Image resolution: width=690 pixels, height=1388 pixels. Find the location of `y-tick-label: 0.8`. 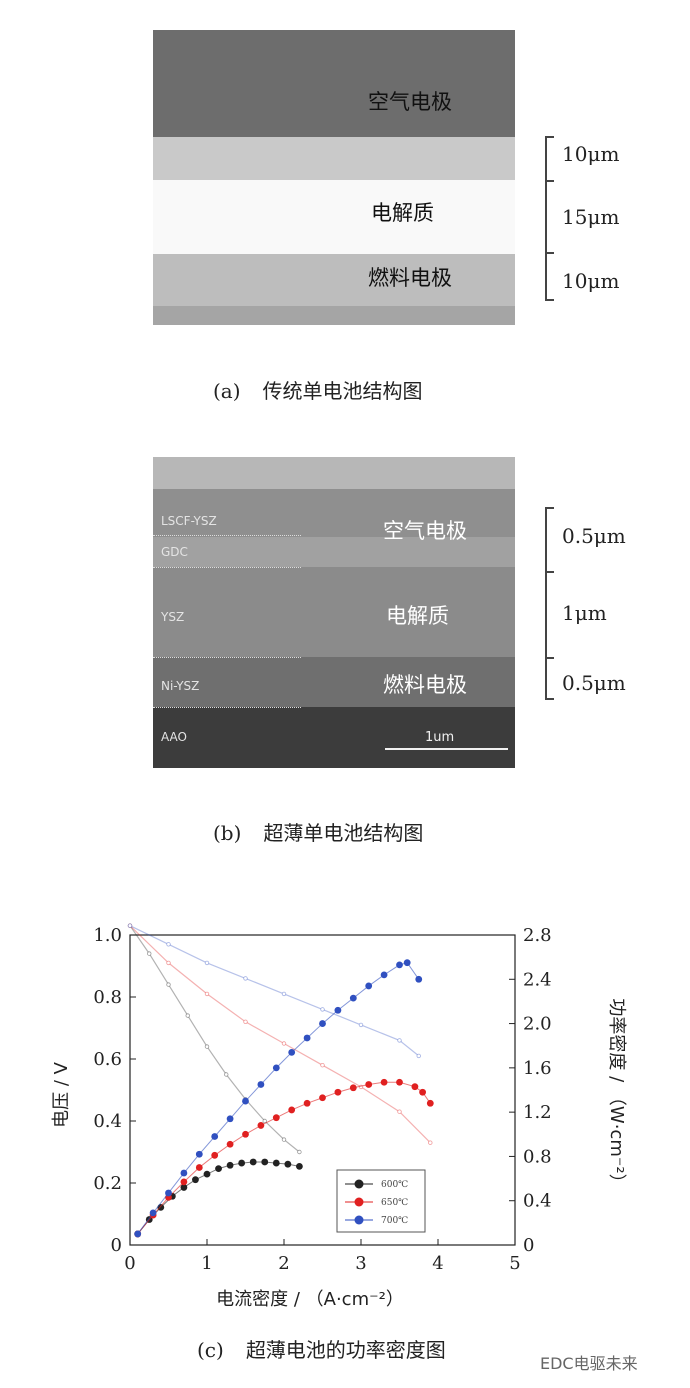

y-tick-label: 0.8 is located at coordinates (107, 997).